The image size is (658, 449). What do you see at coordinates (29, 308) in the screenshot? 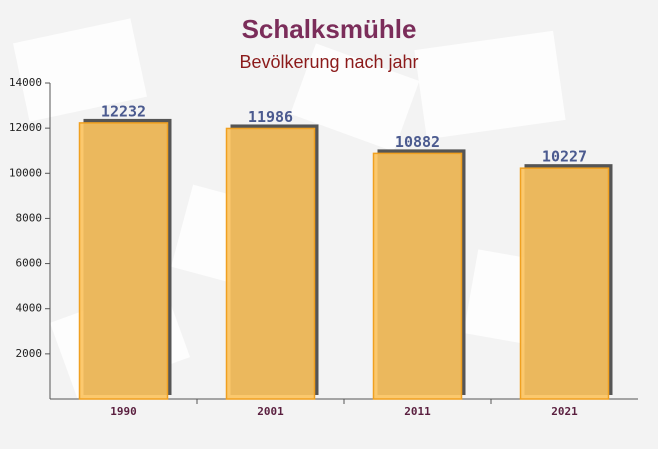
I see `y-tick-label: 4000` at bounding box center [29, 308].